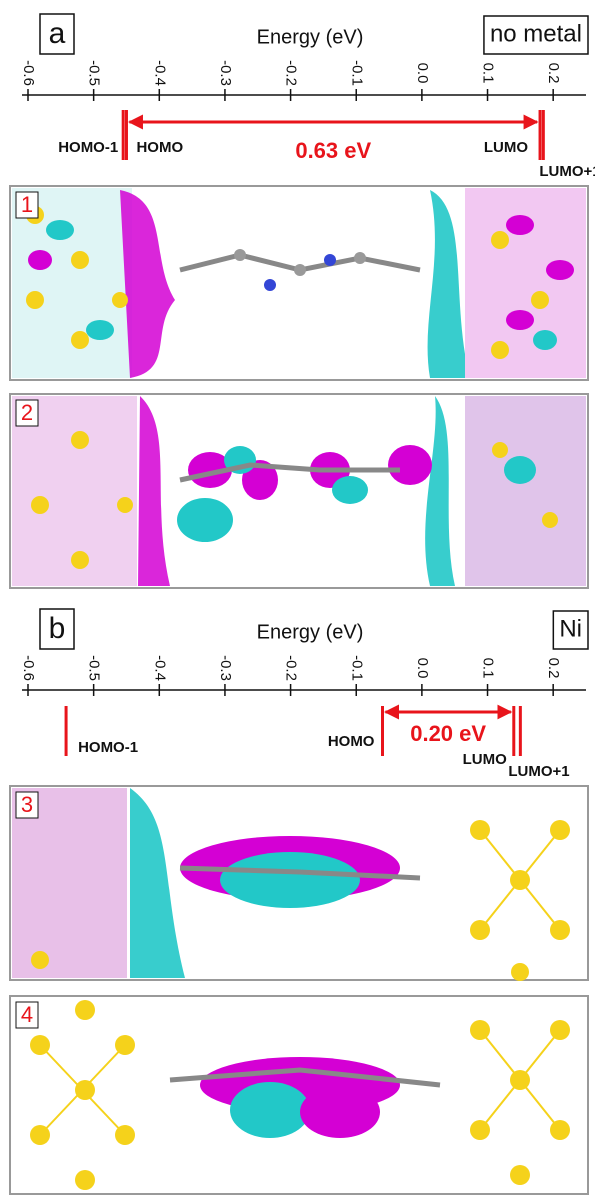  Describe the element at coordinates (448, 733) in the screenshot. I see `gap-label: 0.20 eV` at that location.